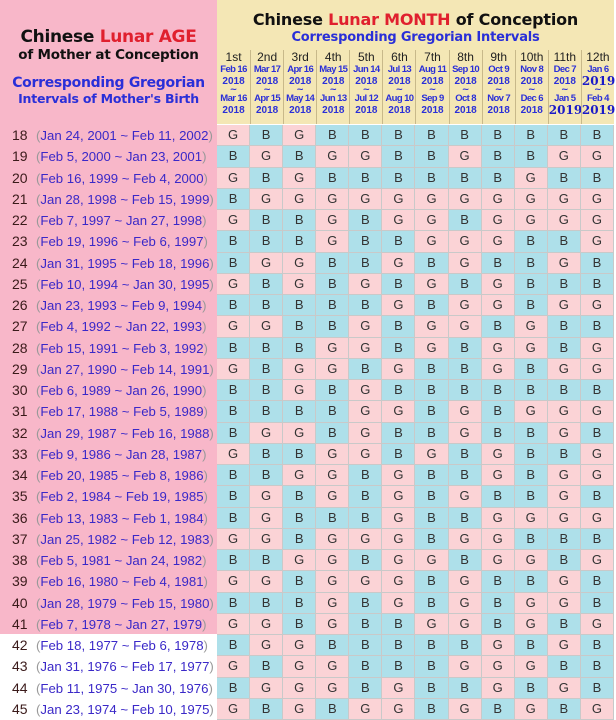 The height and width of the screenshot is (720, 616). What do you see at coordinates (598, 69) in the screenshot?
I see `month-start-date: Jan 6` at bounding box center [598, 69].